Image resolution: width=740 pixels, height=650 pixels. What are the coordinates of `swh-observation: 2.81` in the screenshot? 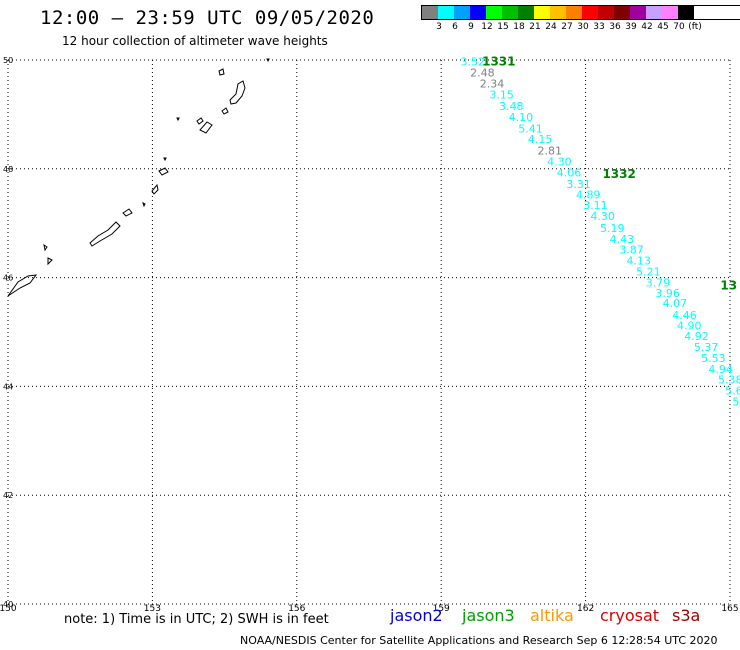 It's located at (549, 151).